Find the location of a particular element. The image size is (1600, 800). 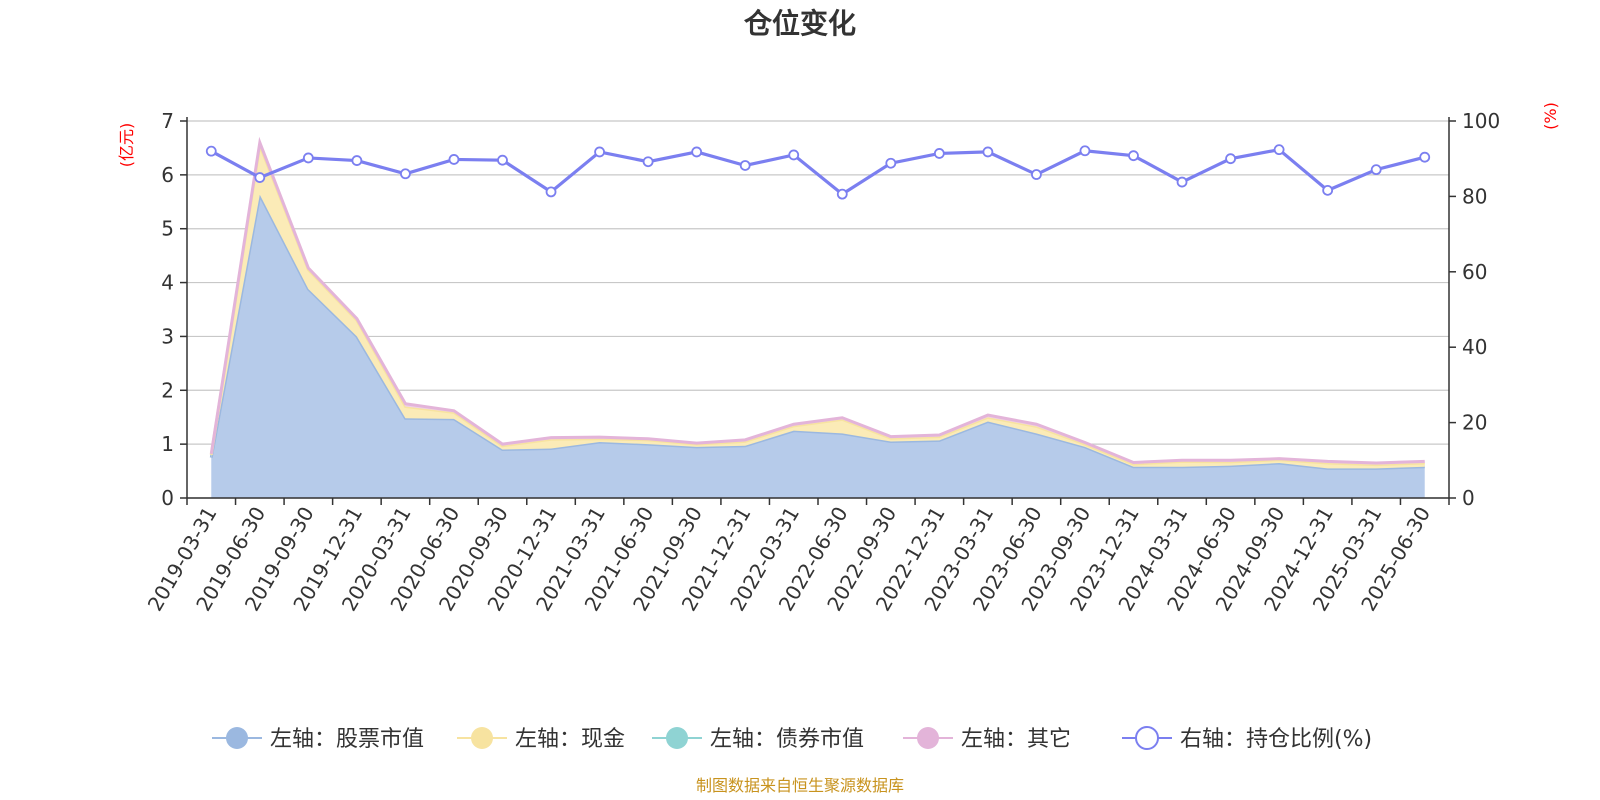

legend-label: 左轴：其它 is located at coordinates (1016, 739).